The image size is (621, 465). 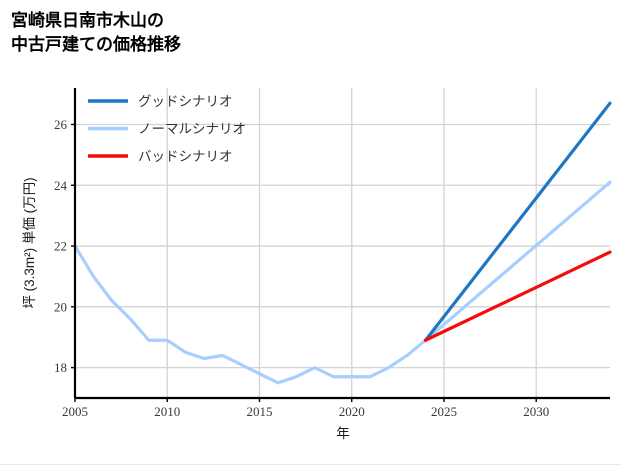 I want to click on x-axis-title: 年, so click(x=343, y=433).